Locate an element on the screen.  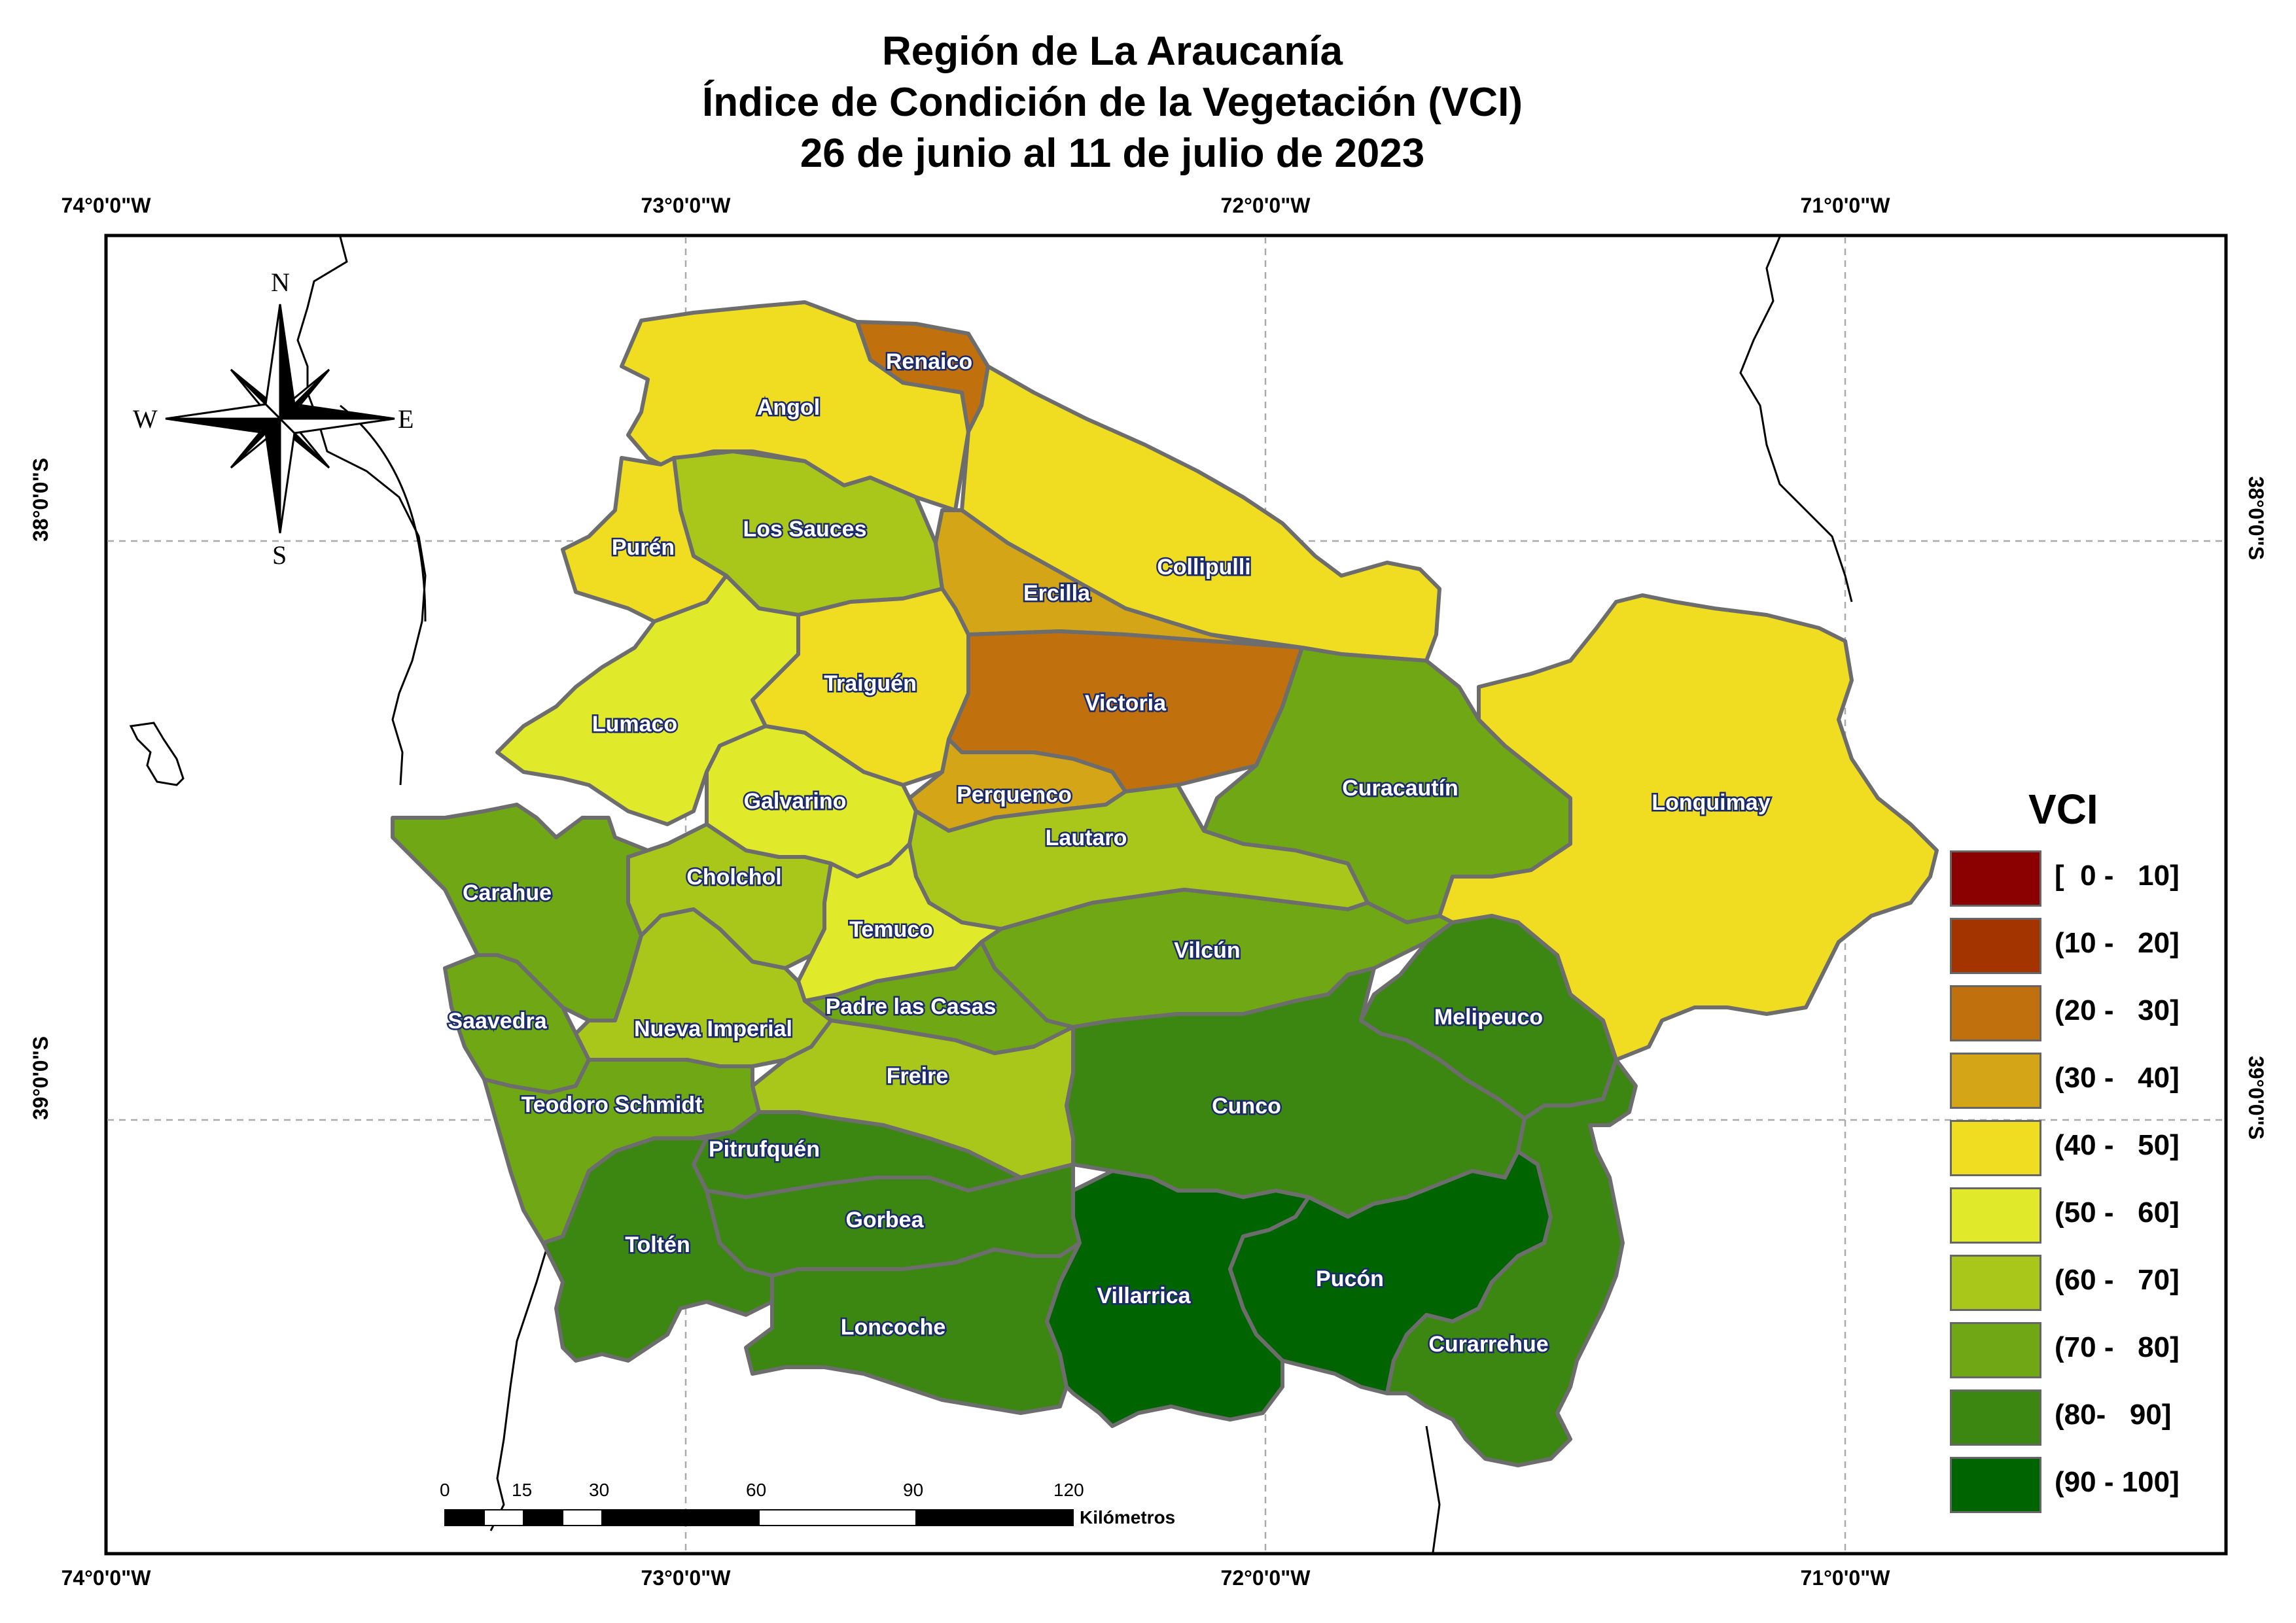
border-south is located at coordinates (1433, 1489).